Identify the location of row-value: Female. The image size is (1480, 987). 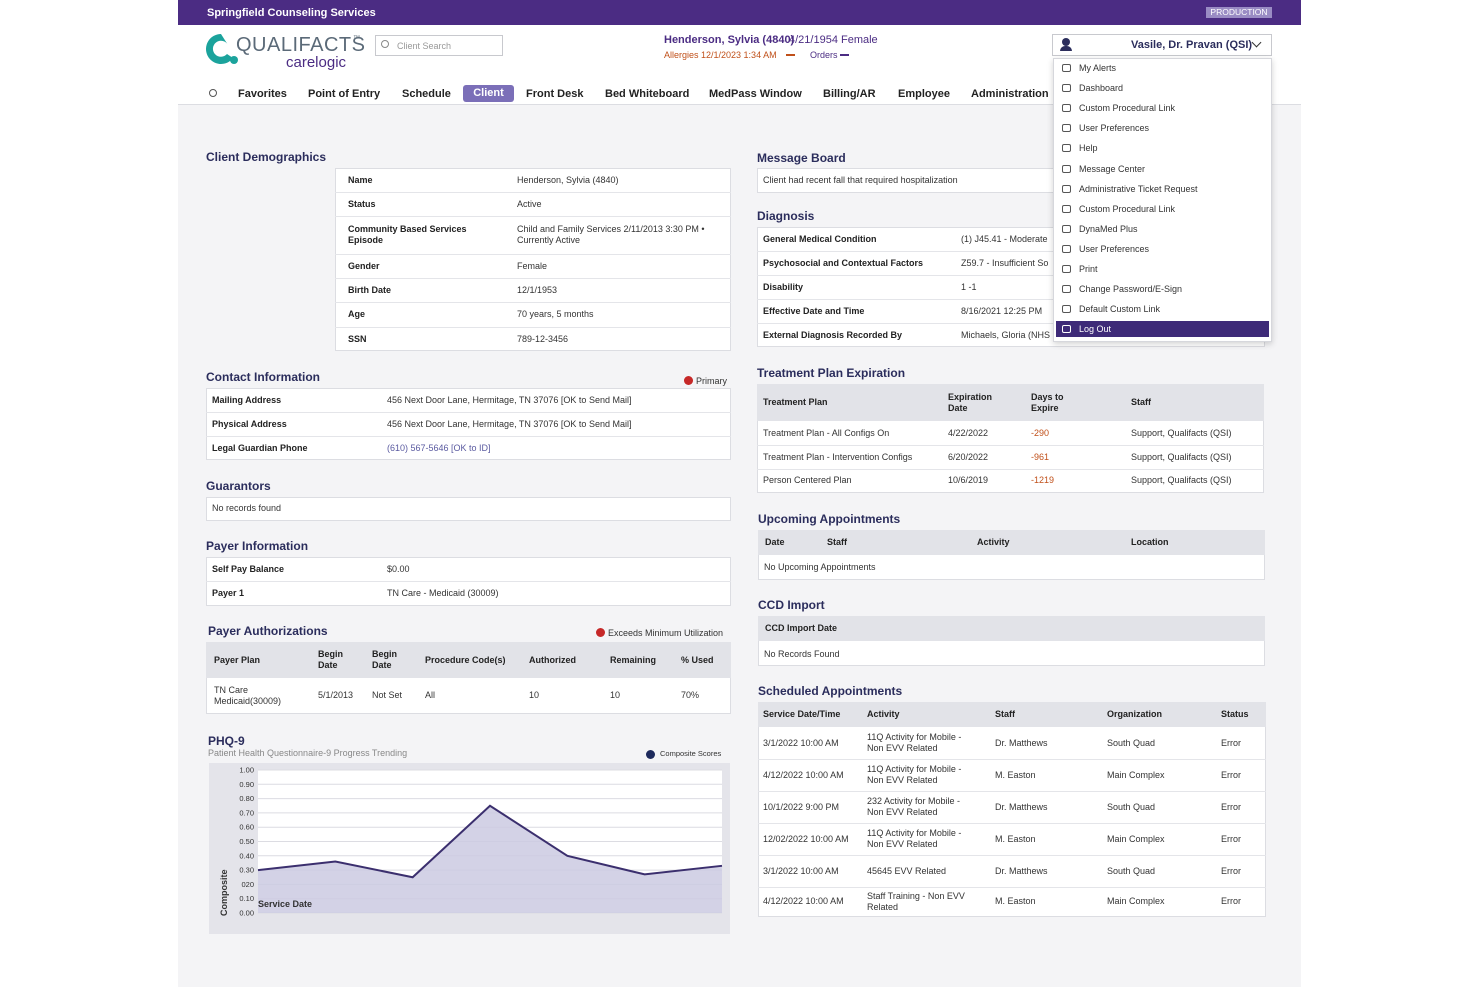
(532, 265).